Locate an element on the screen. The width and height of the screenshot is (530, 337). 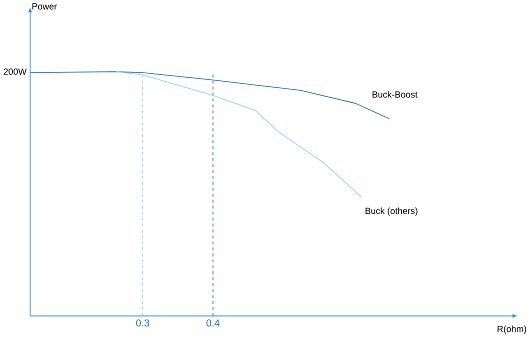
x-tick-label: 0.3 is located at coordinates (143, 322).